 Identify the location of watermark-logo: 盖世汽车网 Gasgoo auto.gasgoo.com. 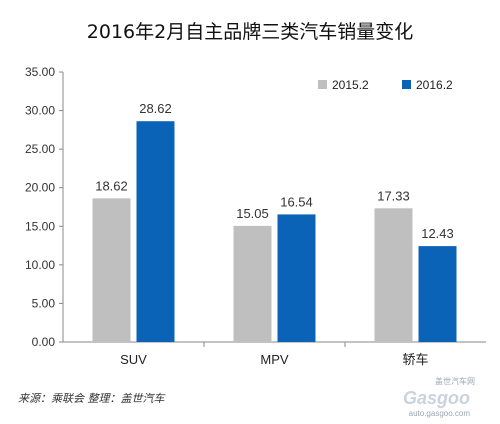
(439, 397).